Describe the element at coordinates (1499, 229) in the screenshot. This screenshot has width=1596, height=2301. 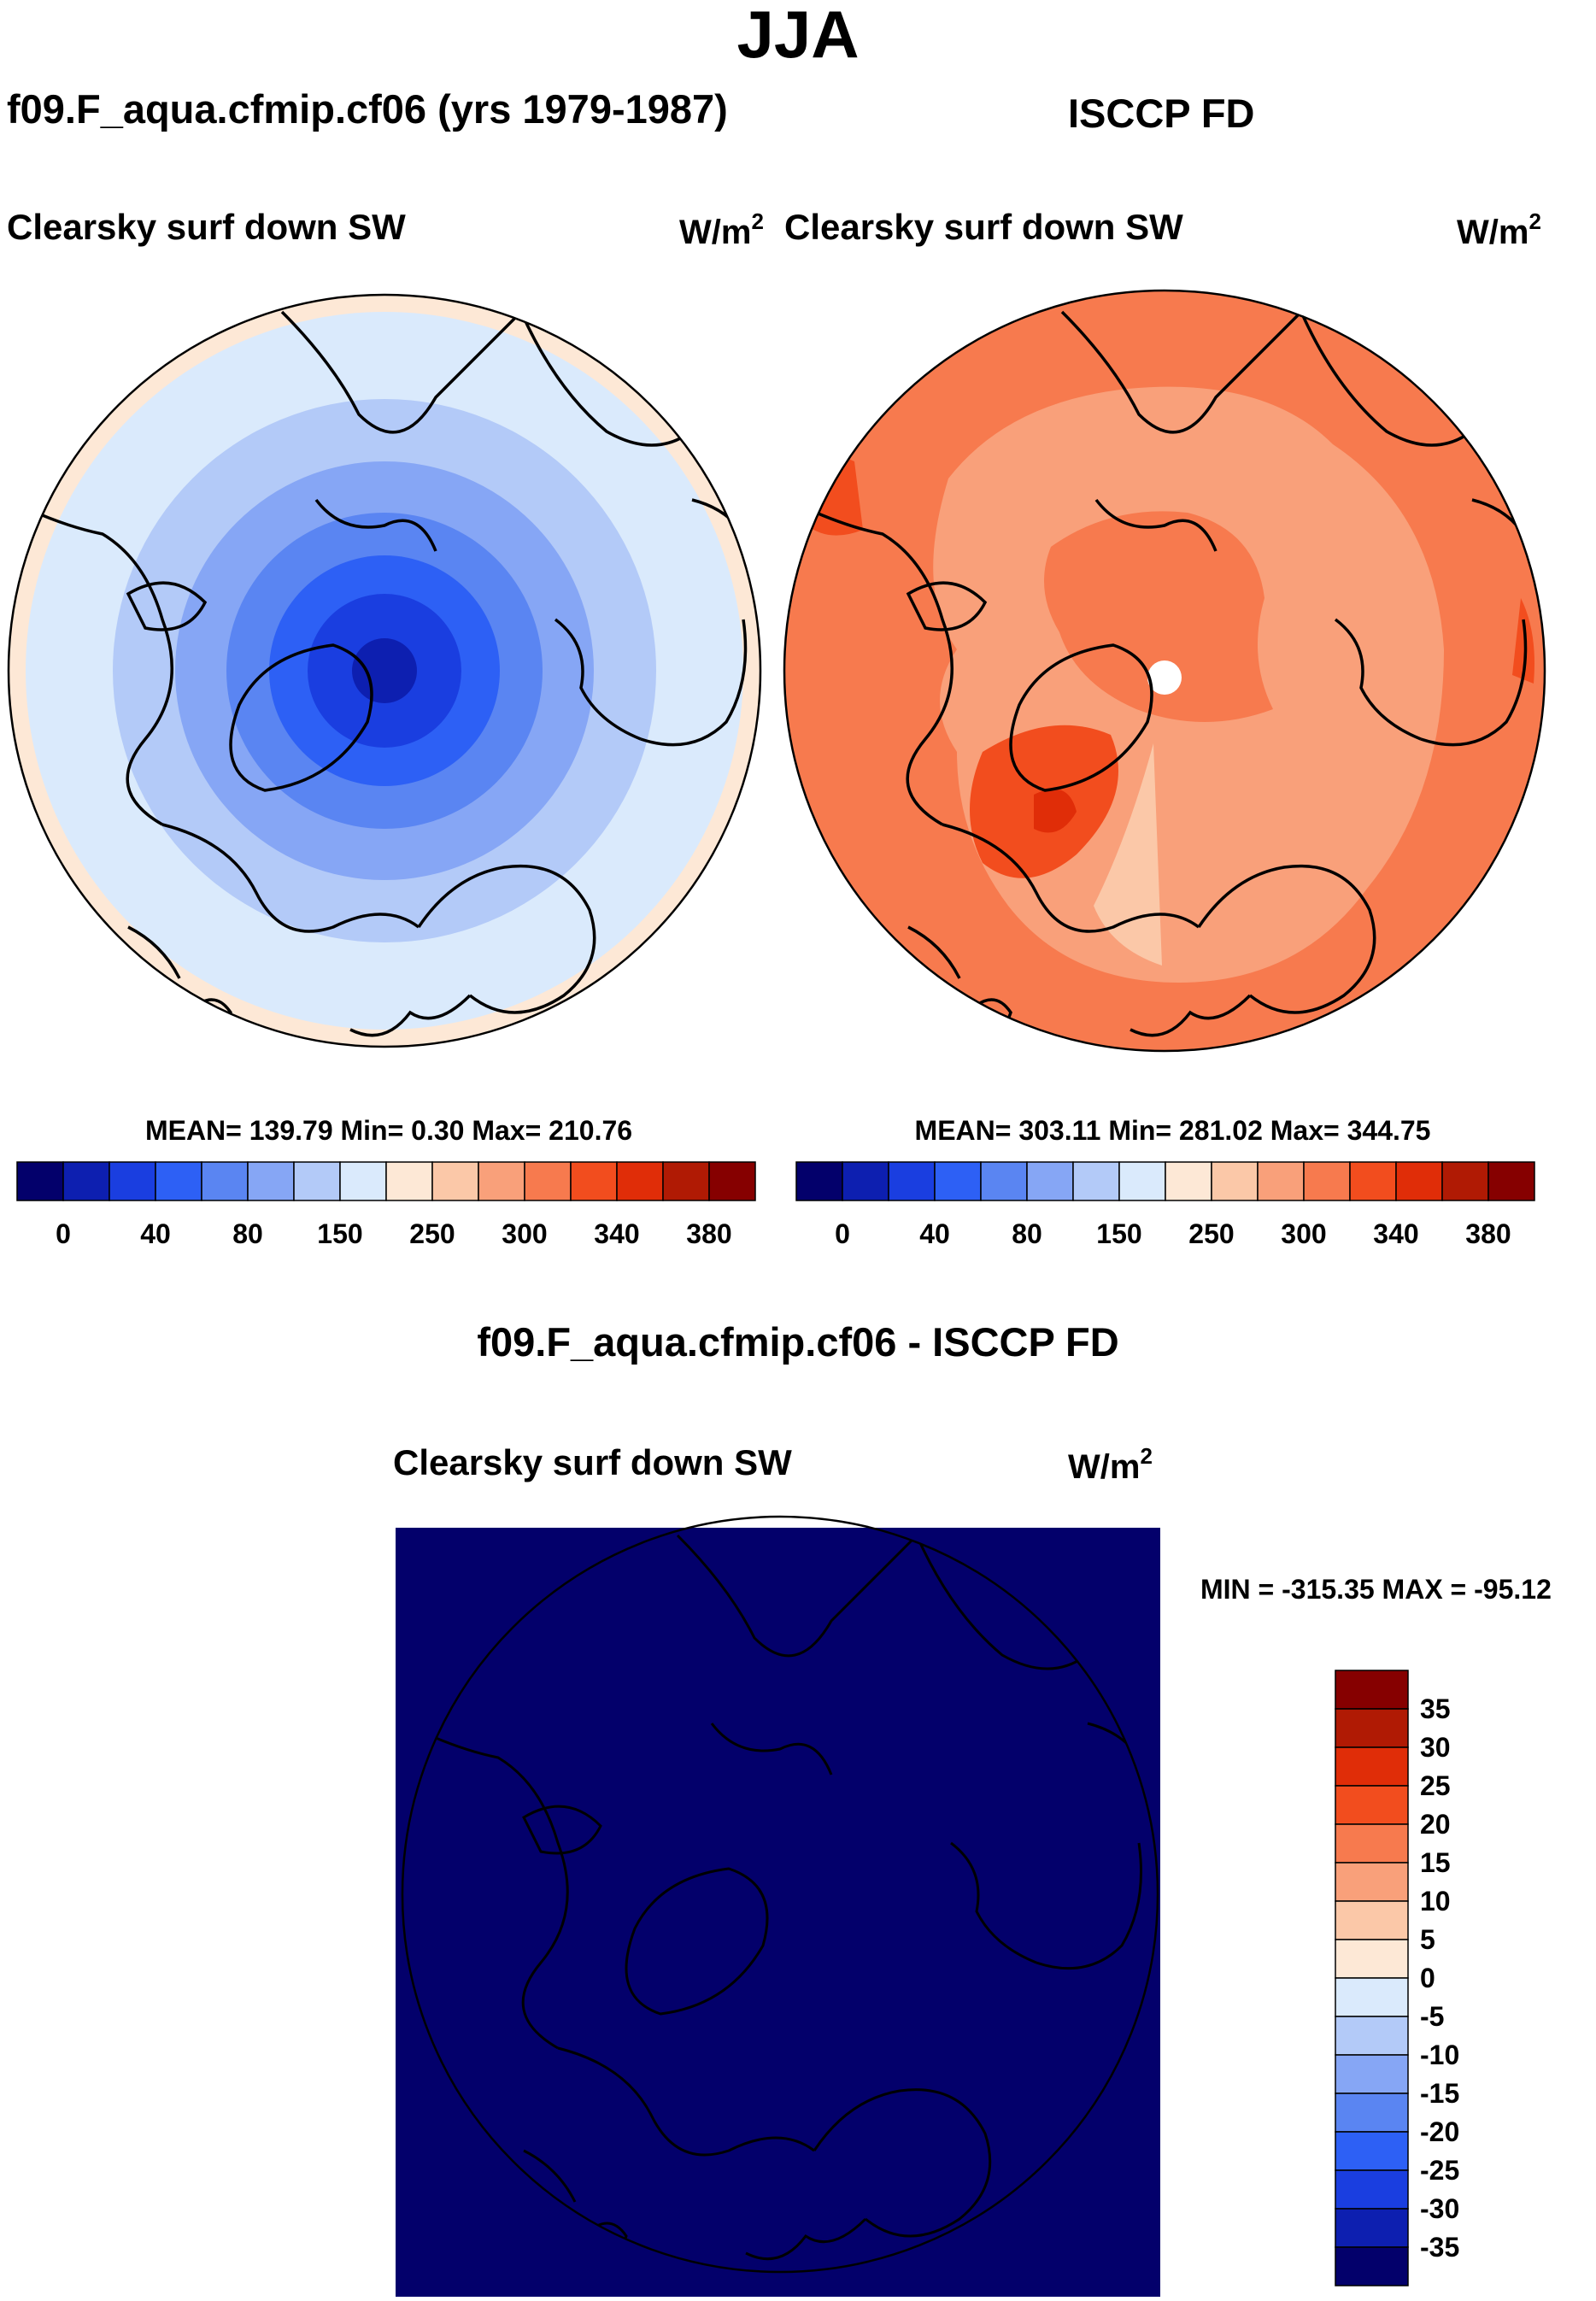
I see `right-unit-label: W/m2` at that location.